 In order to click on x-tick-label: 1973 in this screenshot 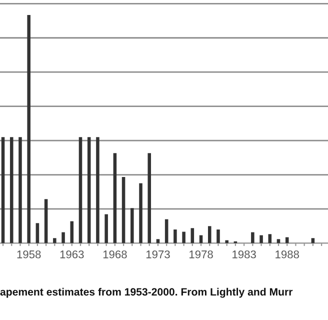, I will do `click(158, 254)`.